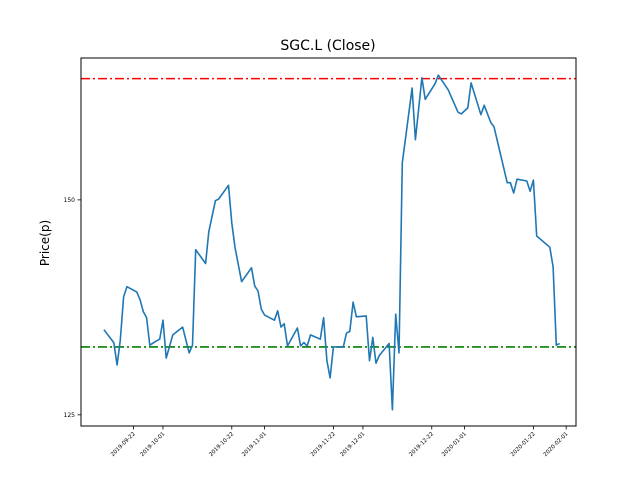 Image resolution: width=640 pixels, height=484 pixels. Describe the element at coordinates (70, 200) in the screenshot. I see `y-tick-label: 150` at that location.